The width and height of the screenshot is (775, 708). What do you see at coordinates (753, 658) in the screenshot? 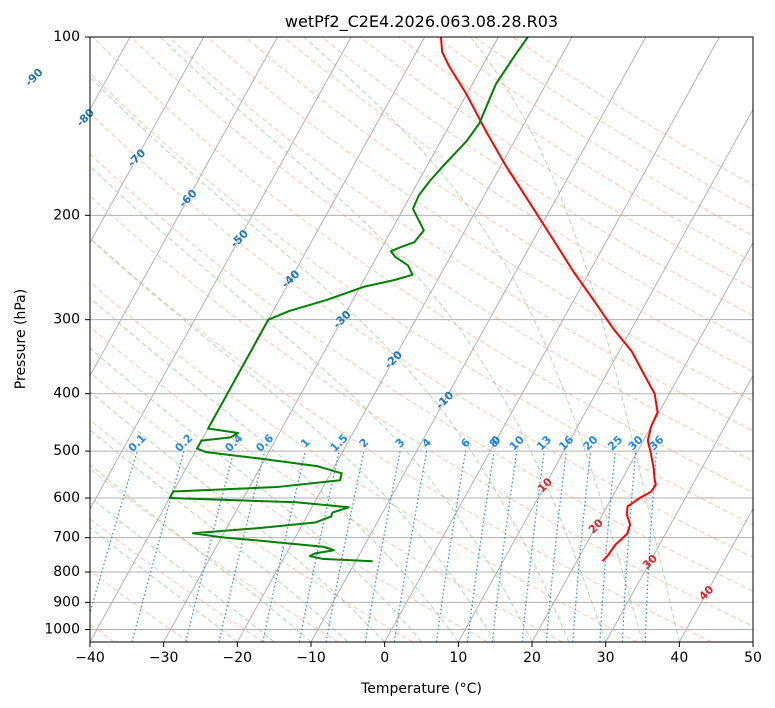
I see `x-tick-label: 50` at bounding box center [753, 658].